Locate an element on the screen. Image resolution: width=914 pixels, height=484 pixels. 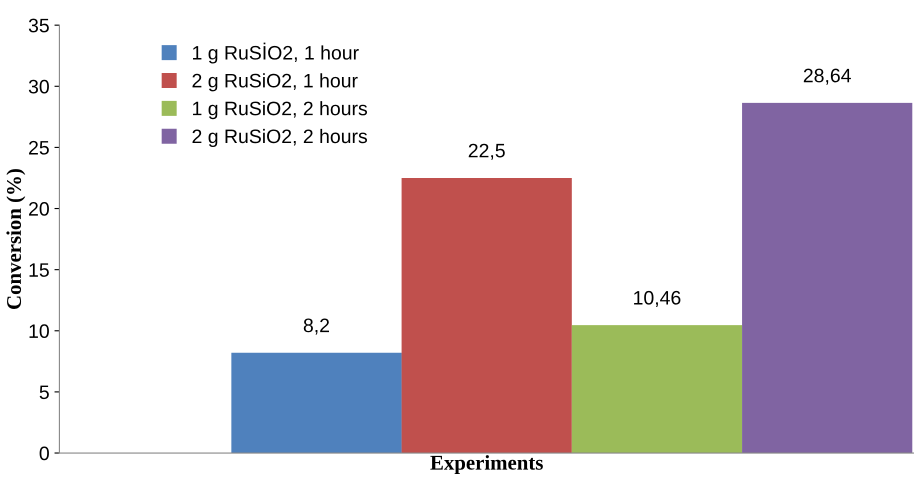
y-tick-label: 20 is located at coordinates (39, 209).